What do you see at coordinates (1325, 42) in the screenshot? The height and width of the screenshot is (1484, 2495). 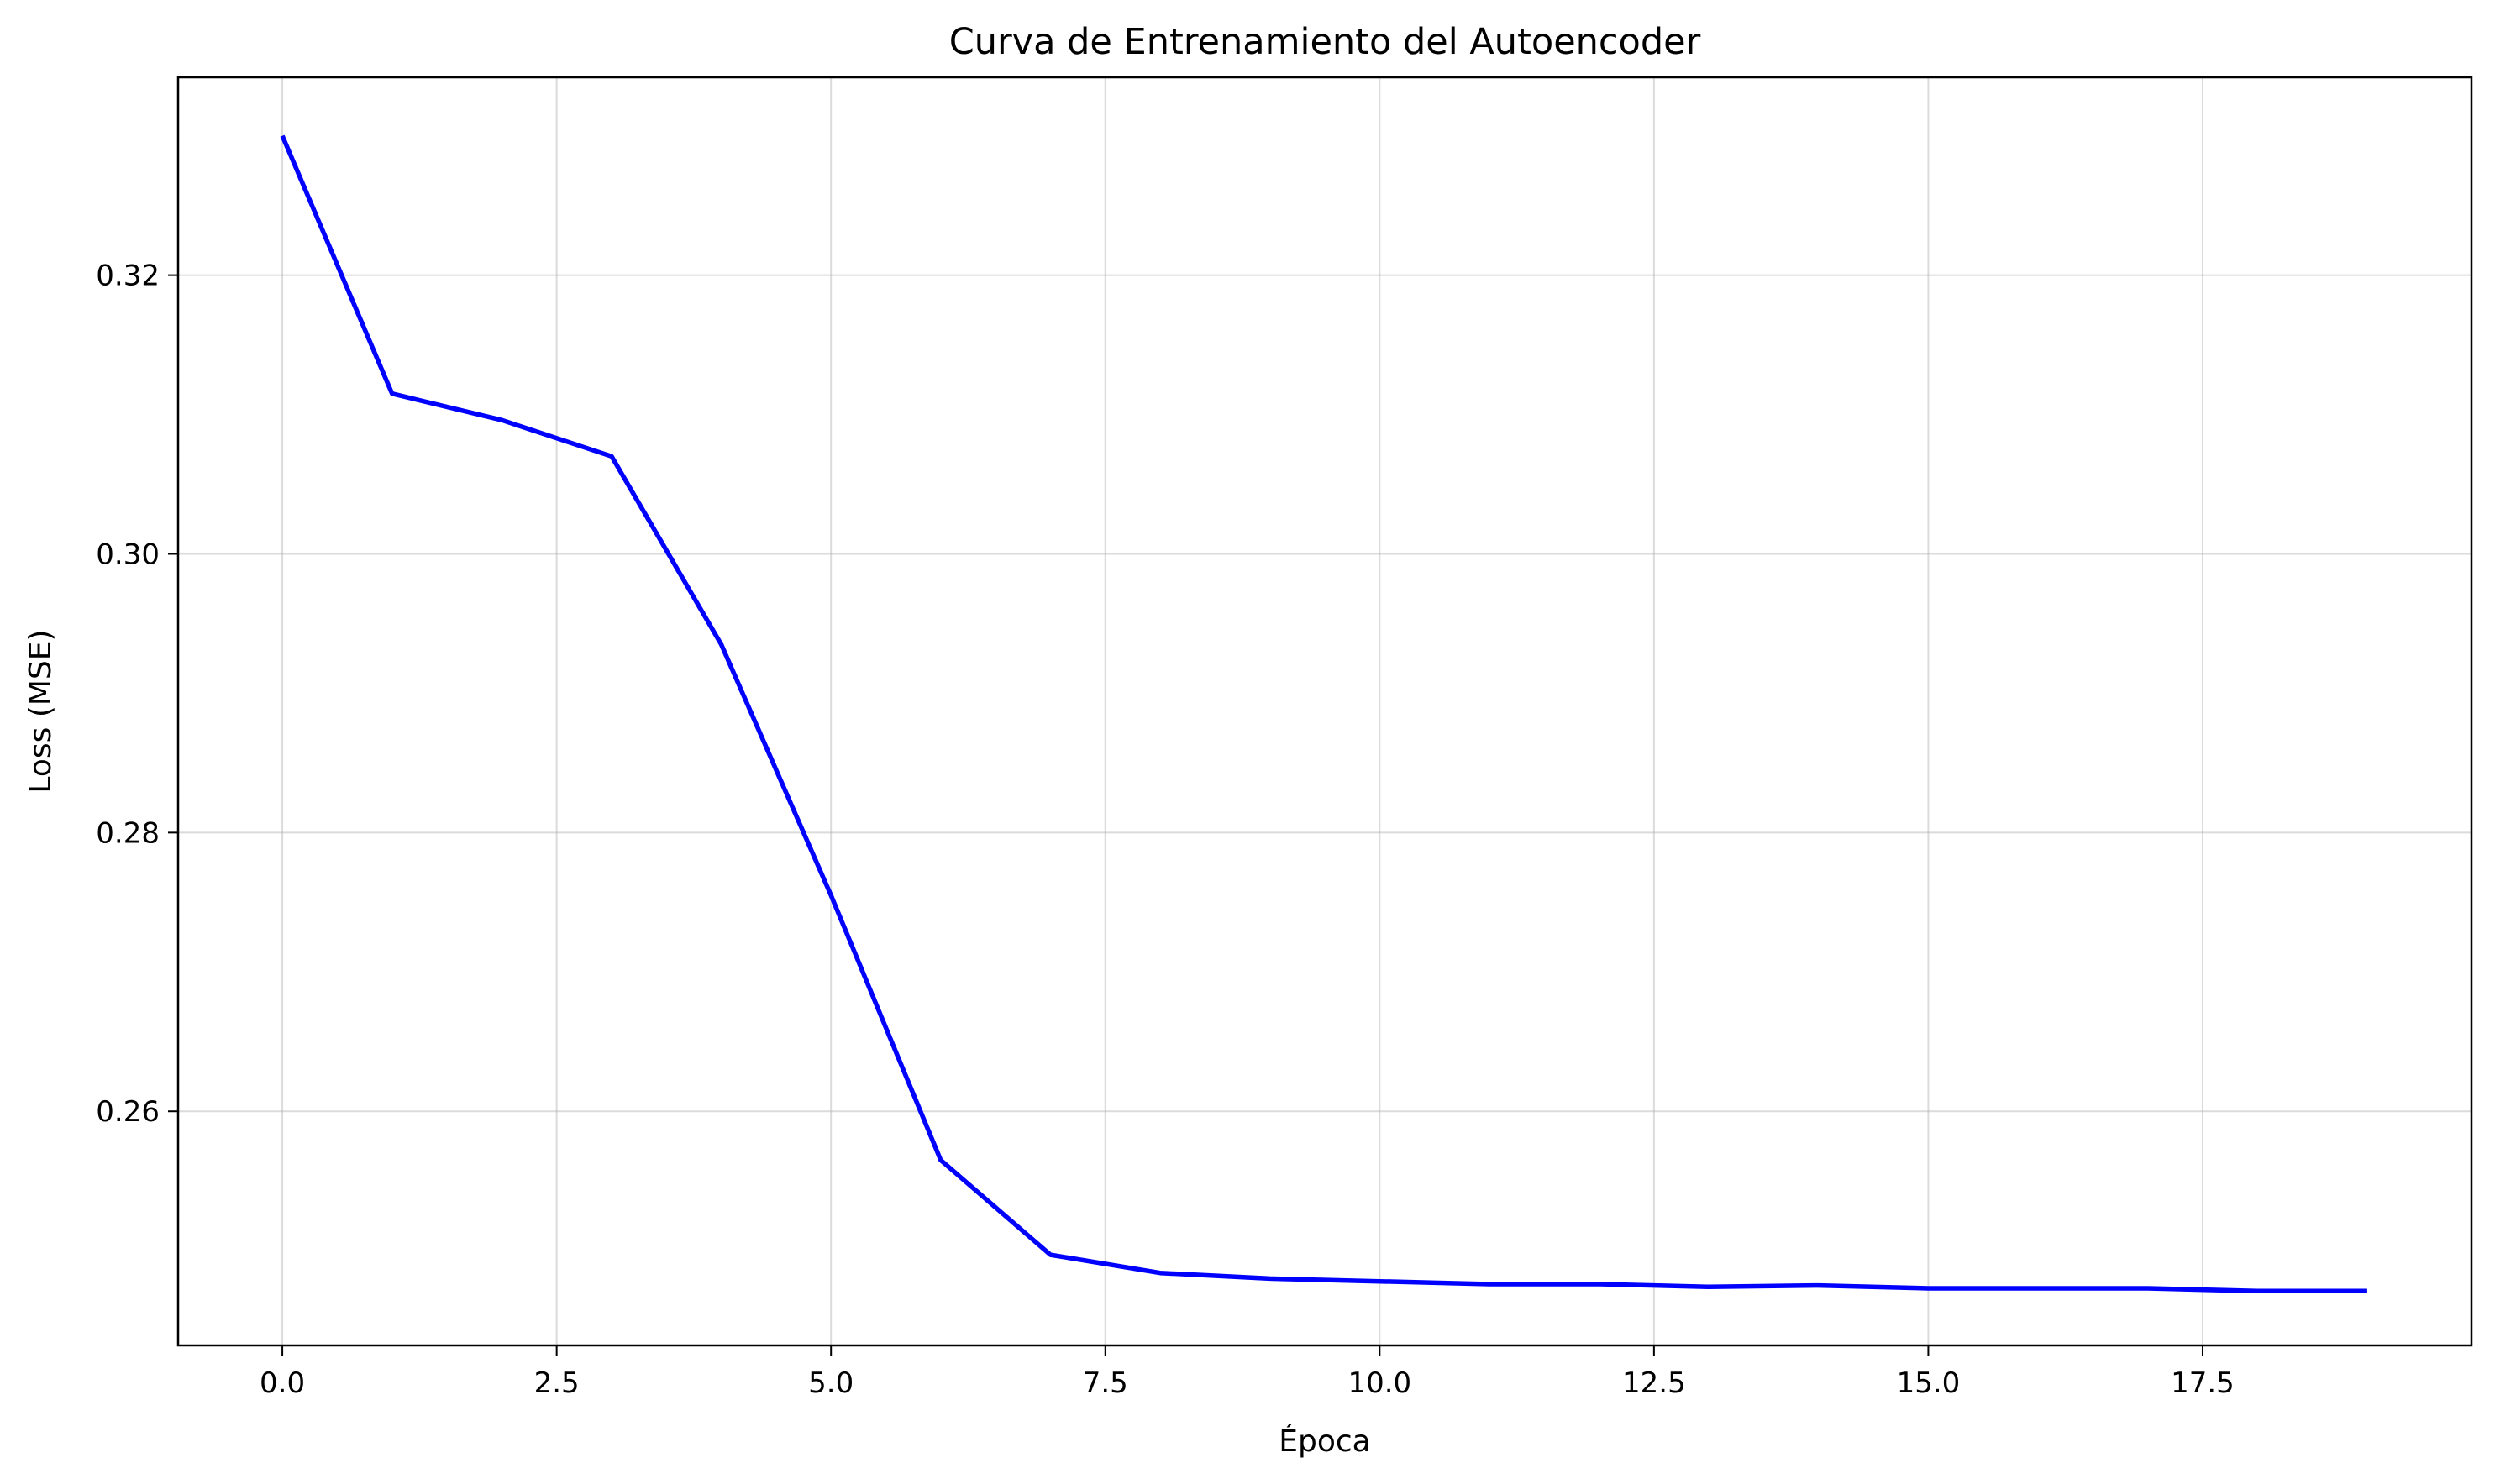 I see `chart-title: Curva de Entrenamiento del Autoencoder` at bounding box center [1325, 42].